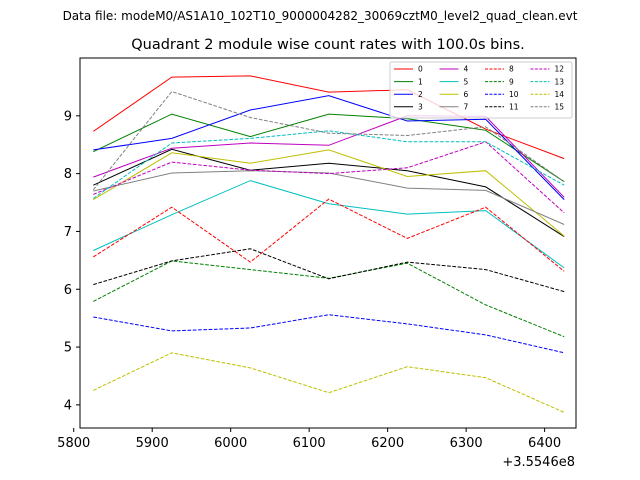 This screenshot has width=640, height=480. What do you see at coordinates (309, 443) in the screenshot?
I see `x-tick-label: 6100` at bounding box center [309, 443].